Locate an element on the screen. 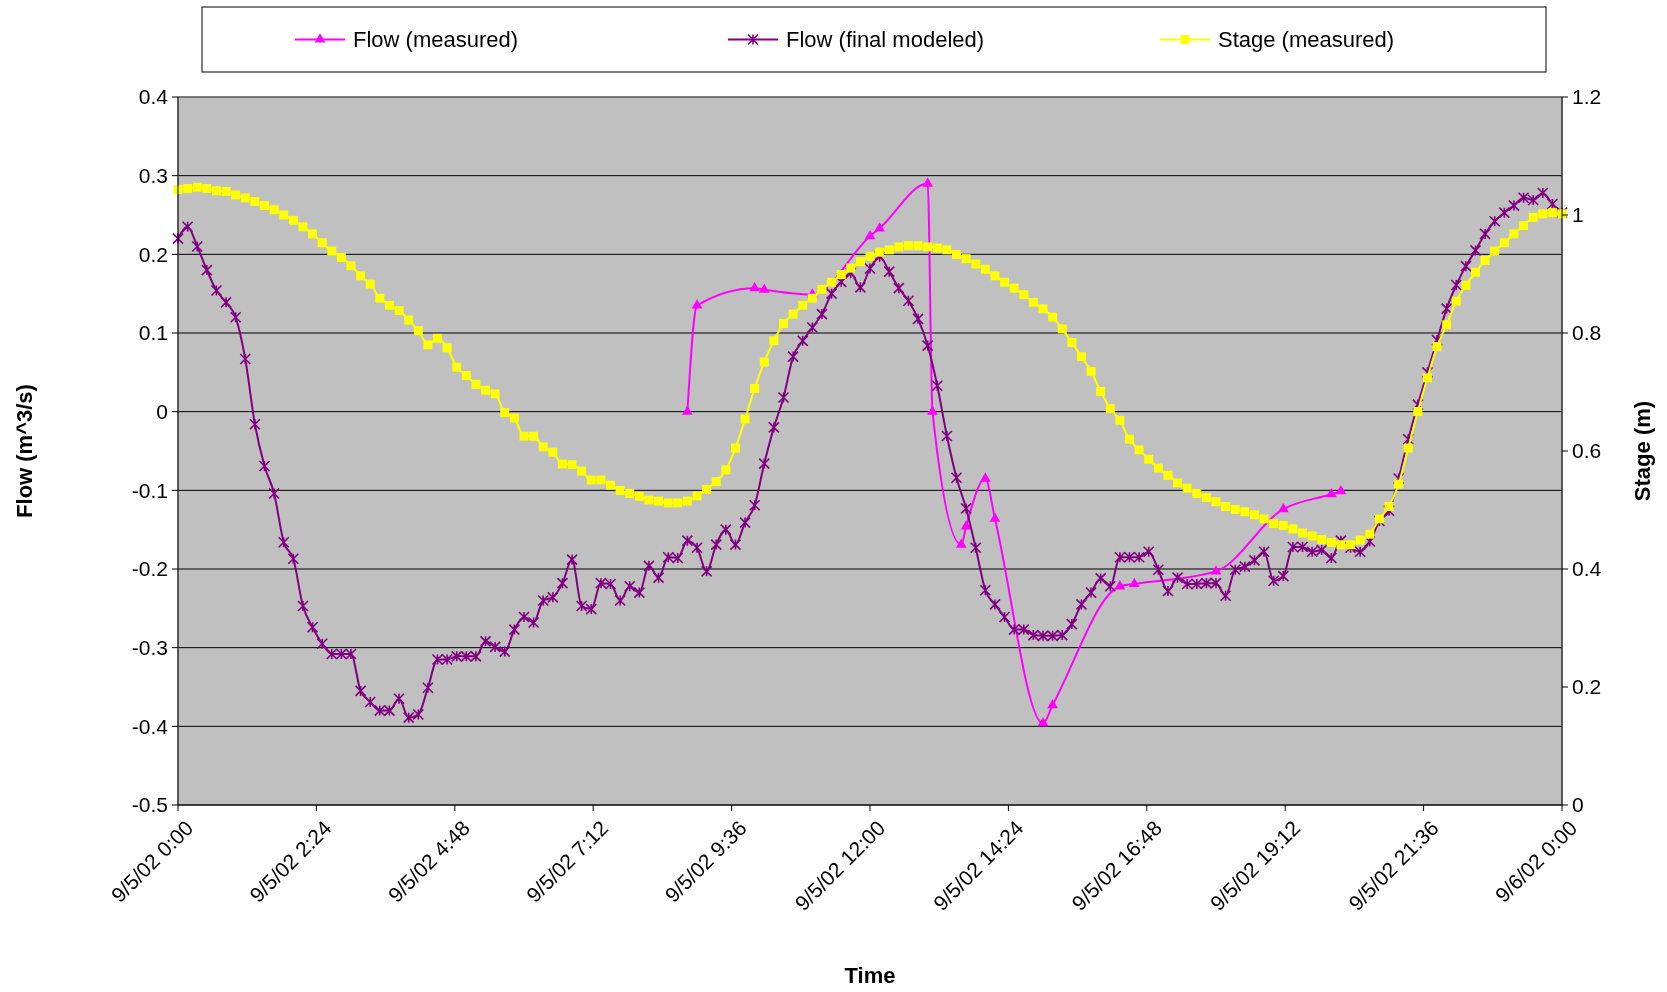 Image resolution: width=1667 pixels, height=992 pixels. y2-tick-label: 0 is located at coordinates (1578, 805).